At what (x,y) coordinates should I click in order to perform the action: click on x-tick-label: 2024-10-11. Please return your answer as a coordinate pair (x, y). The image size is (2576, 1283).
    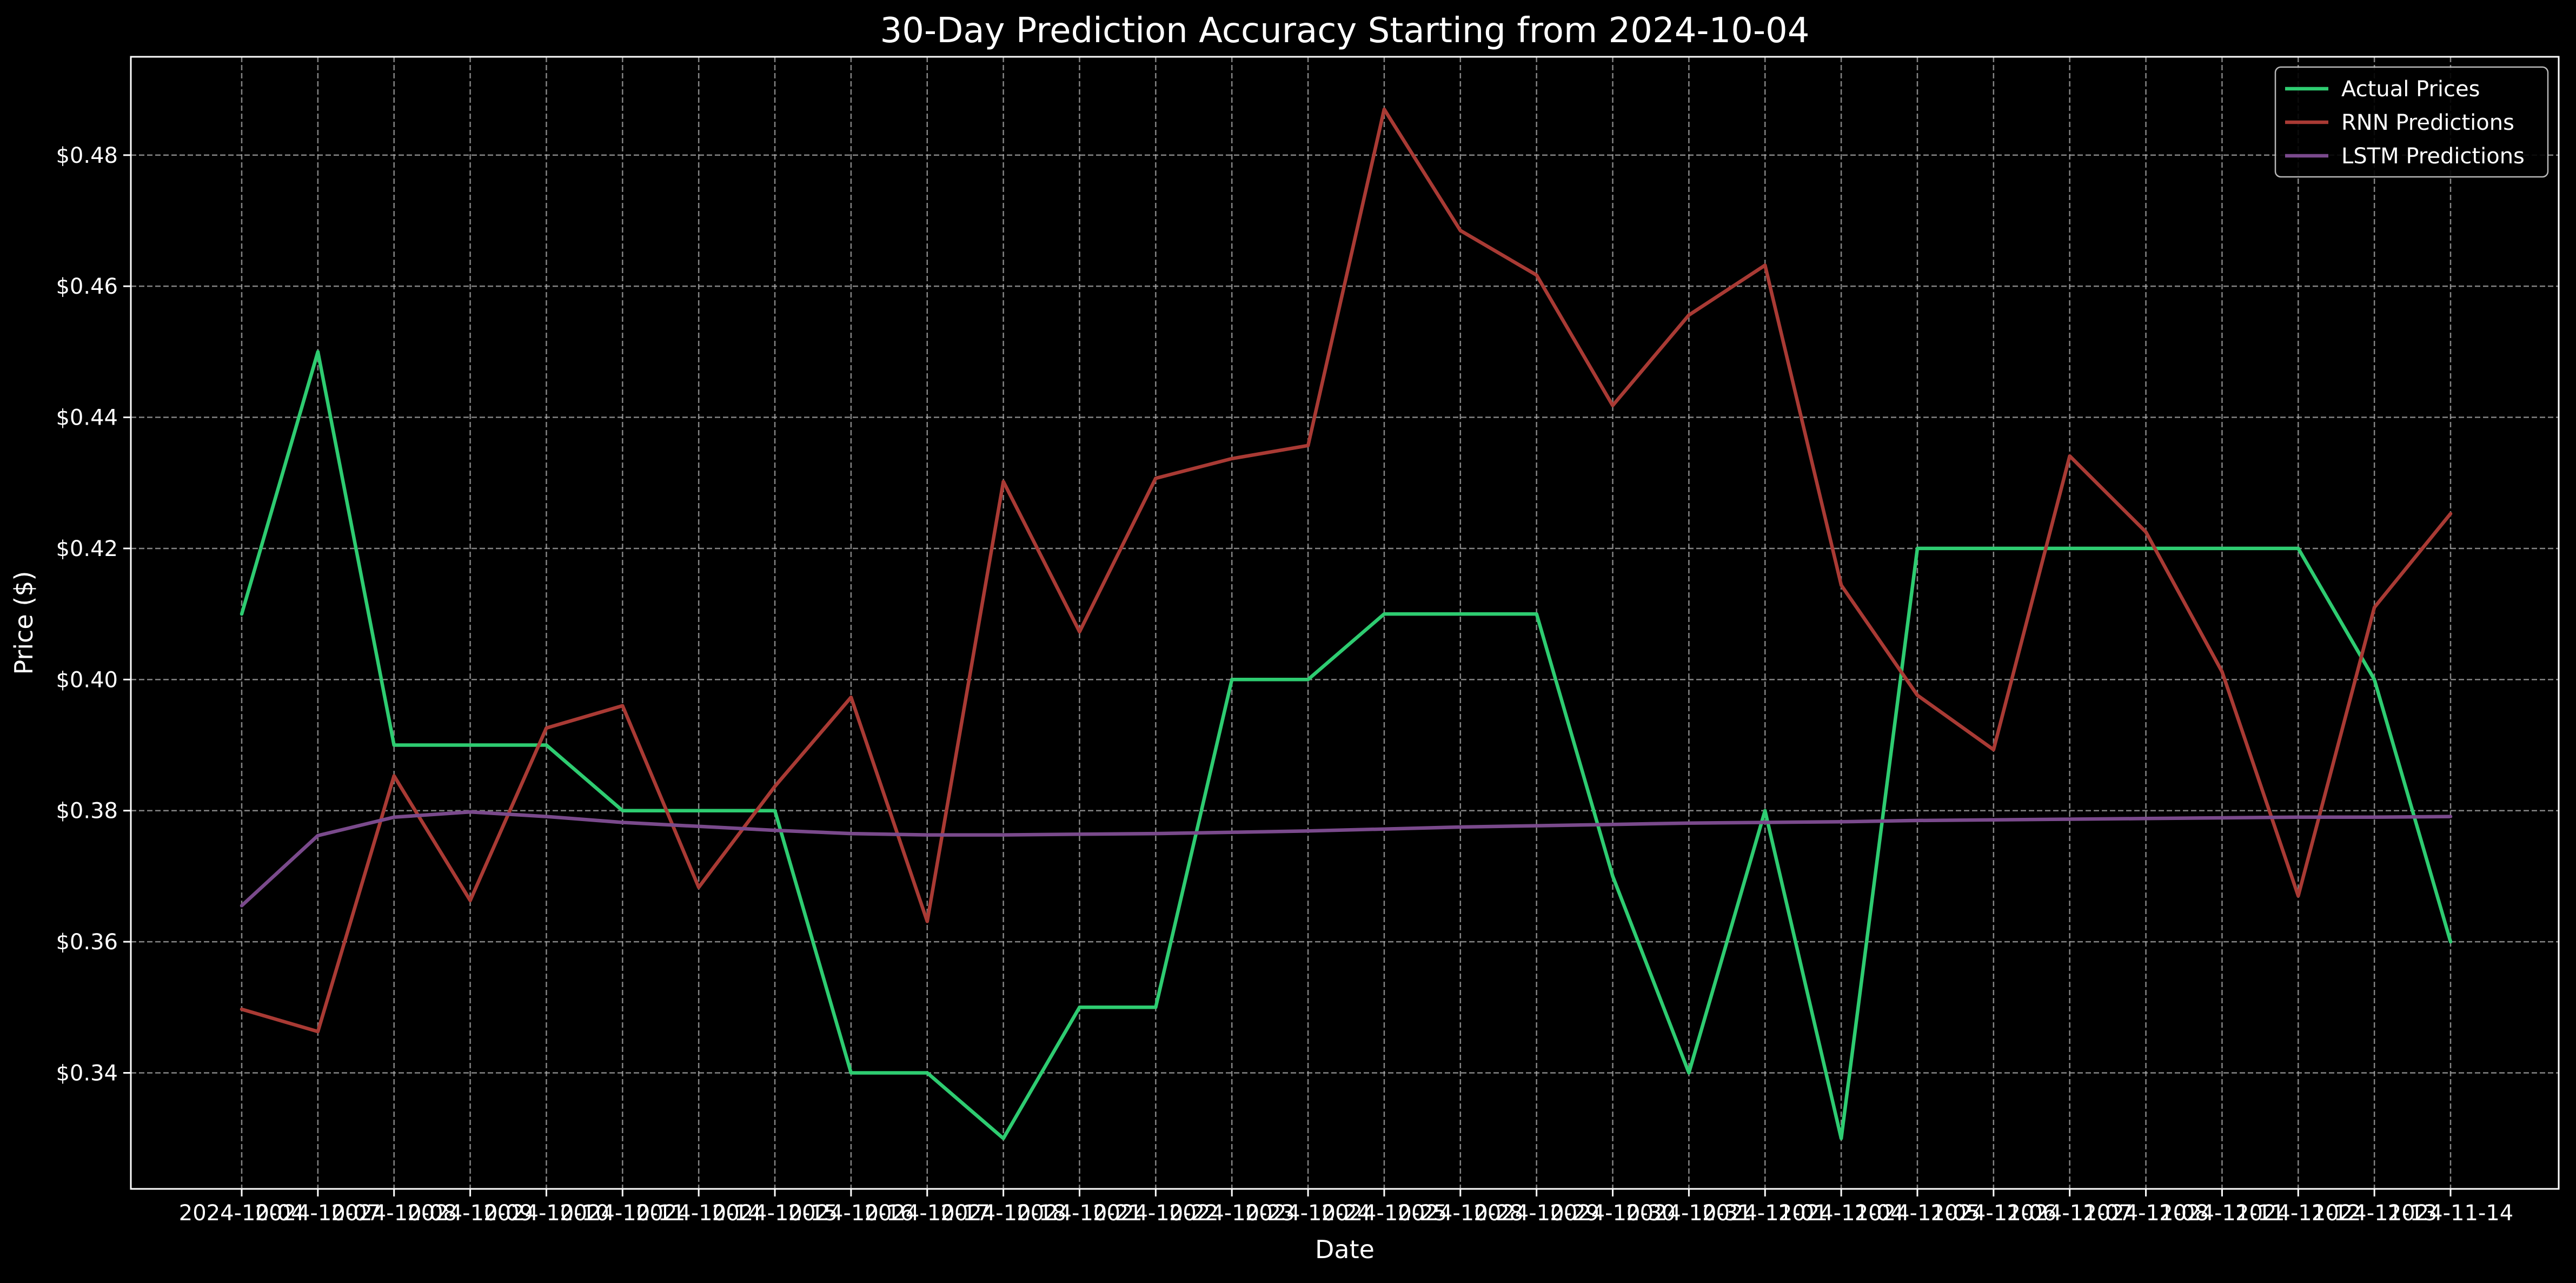
    Looking at the image, I should click on (622, 1213).